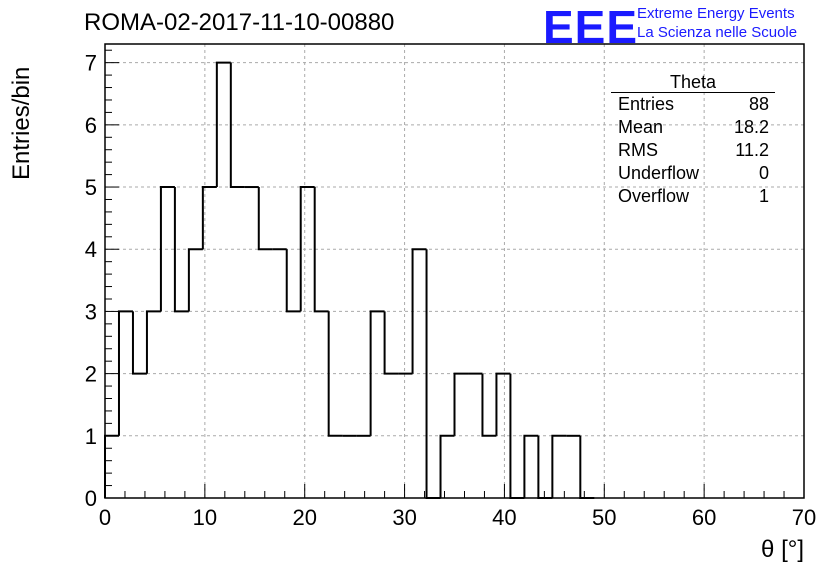 The image size is (836, 572). I want to click on stats-label: Entries, so click(646, 104).